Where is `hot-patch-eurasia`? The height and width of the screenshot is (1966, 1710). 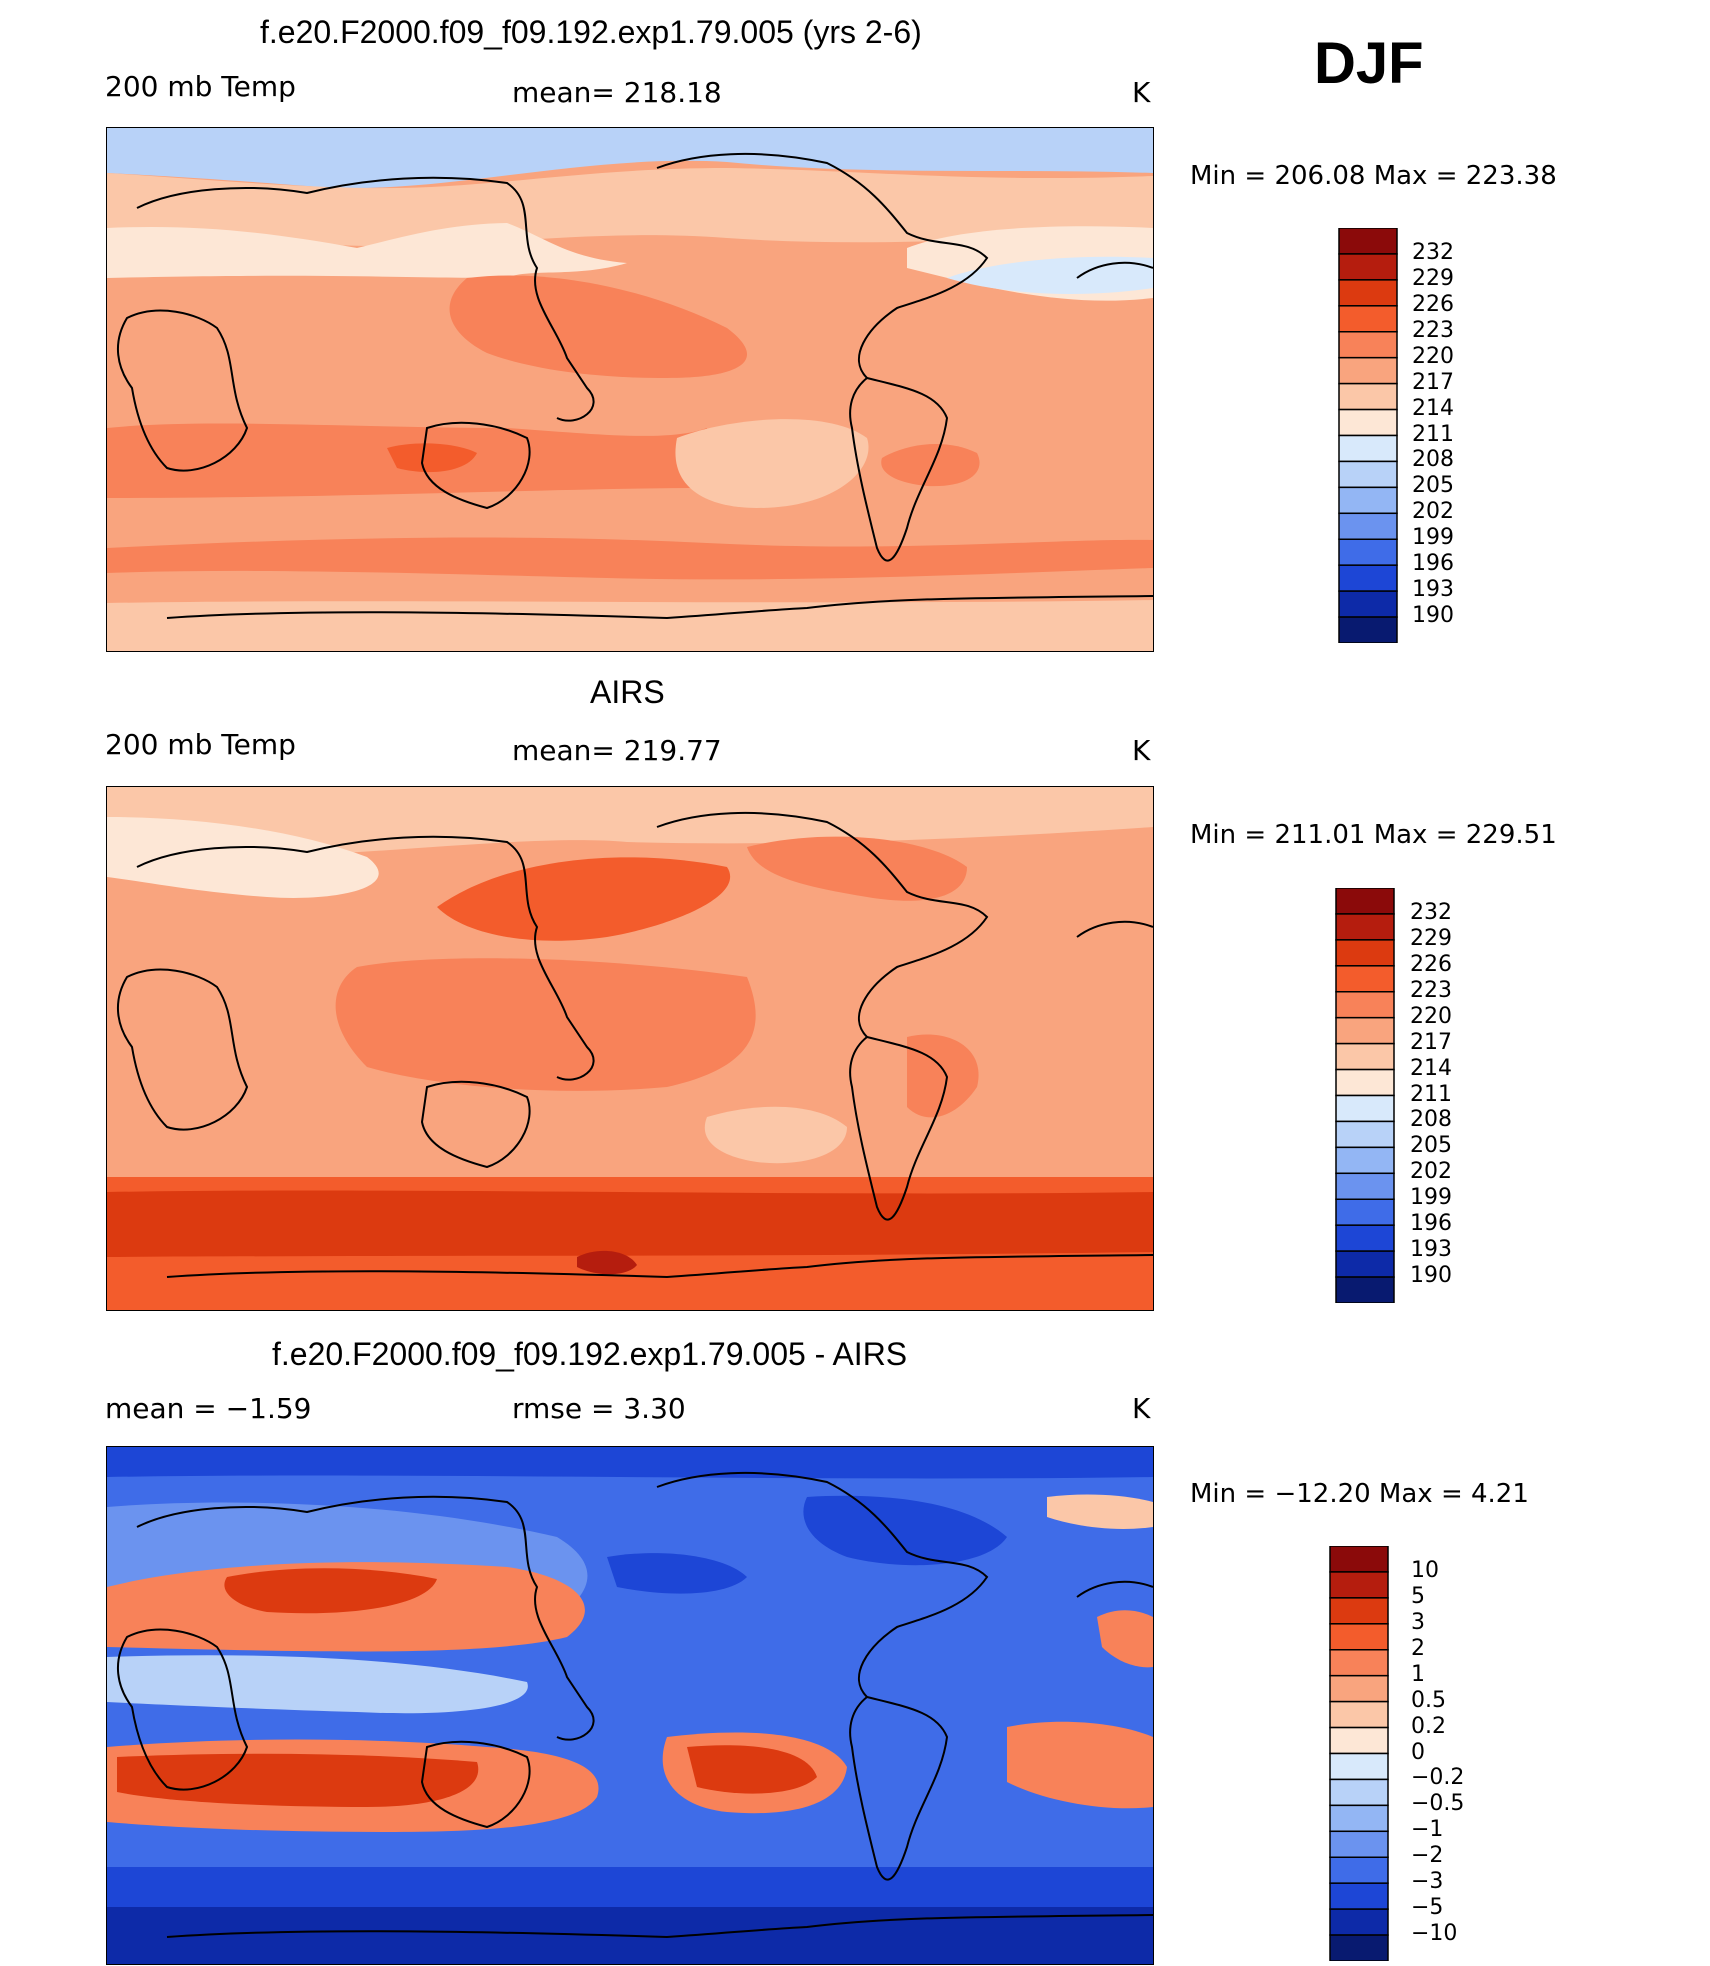 hot-patch-eurasia is located at coordinates (330, 1591).